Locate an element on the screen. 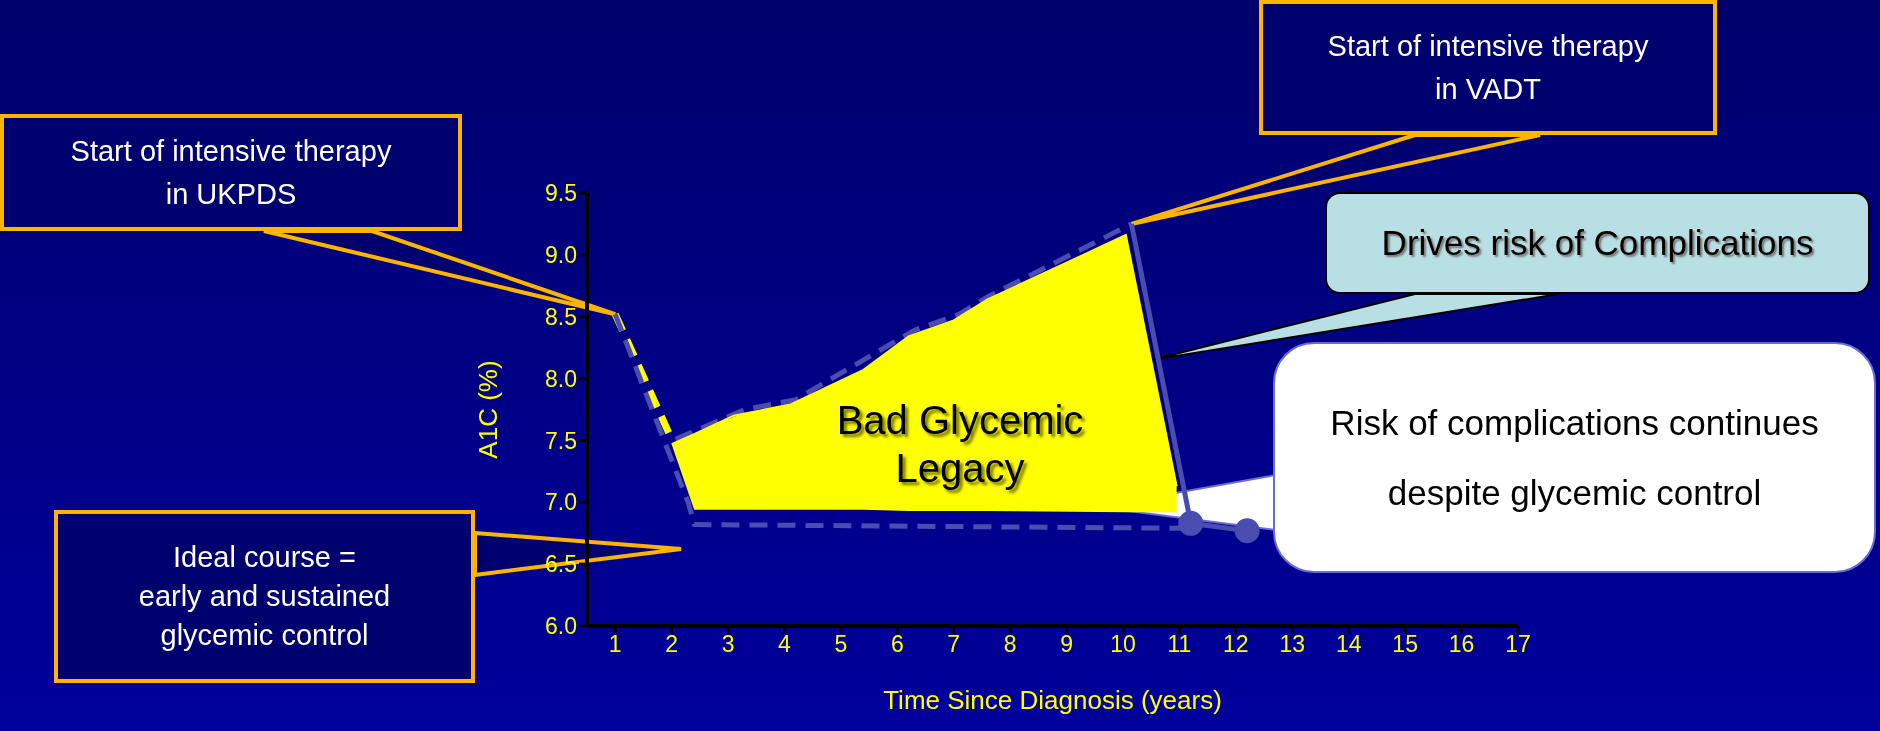 The width and height of the screenshot is (1880, 731). x-tick-label: 12 is located at coordinates (1236, 644).